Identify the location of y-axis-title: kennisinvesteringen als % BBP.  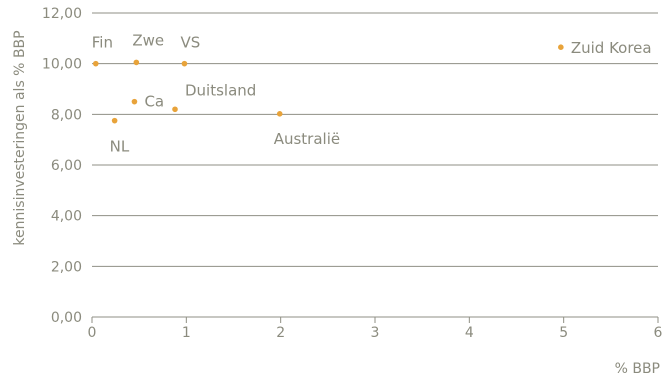
(20, 137).